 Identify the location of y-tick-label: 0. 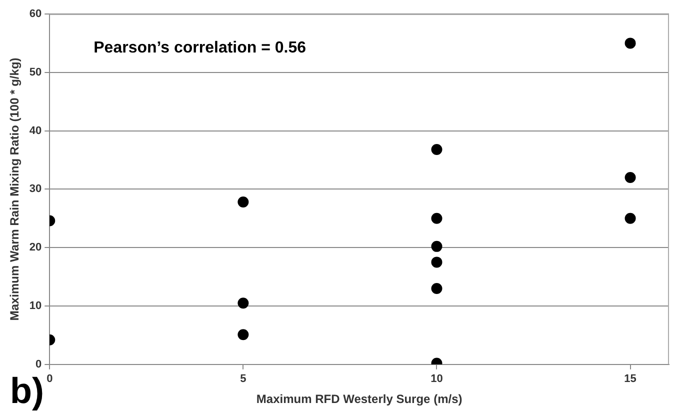
(39, 364).